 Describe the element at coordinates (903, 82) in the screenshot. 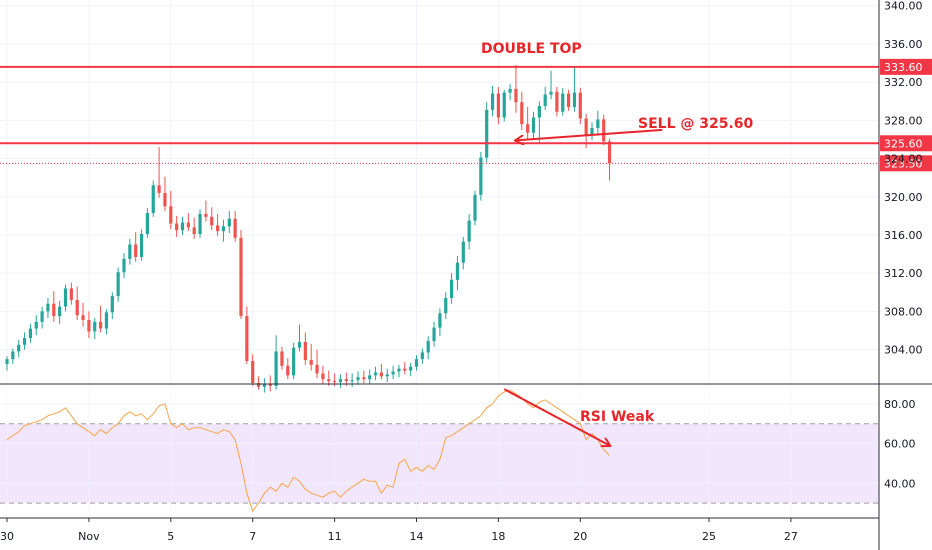

I see `price-tick-label: 332.00` at that location.